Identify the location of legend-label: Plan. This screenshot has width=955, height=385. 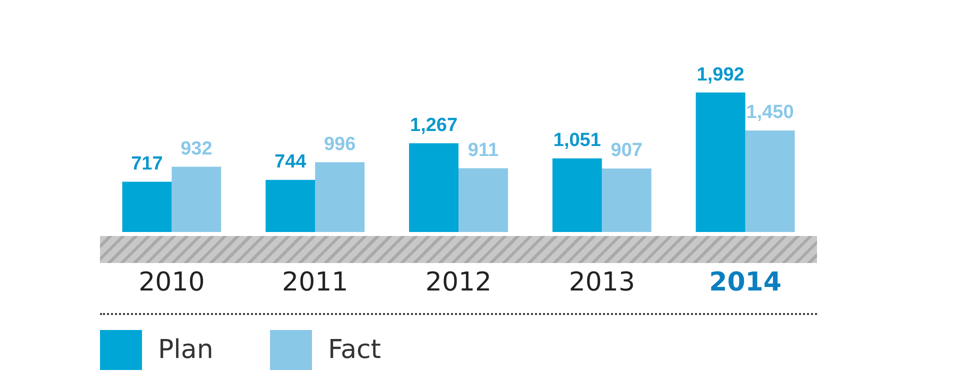
(186, 350).